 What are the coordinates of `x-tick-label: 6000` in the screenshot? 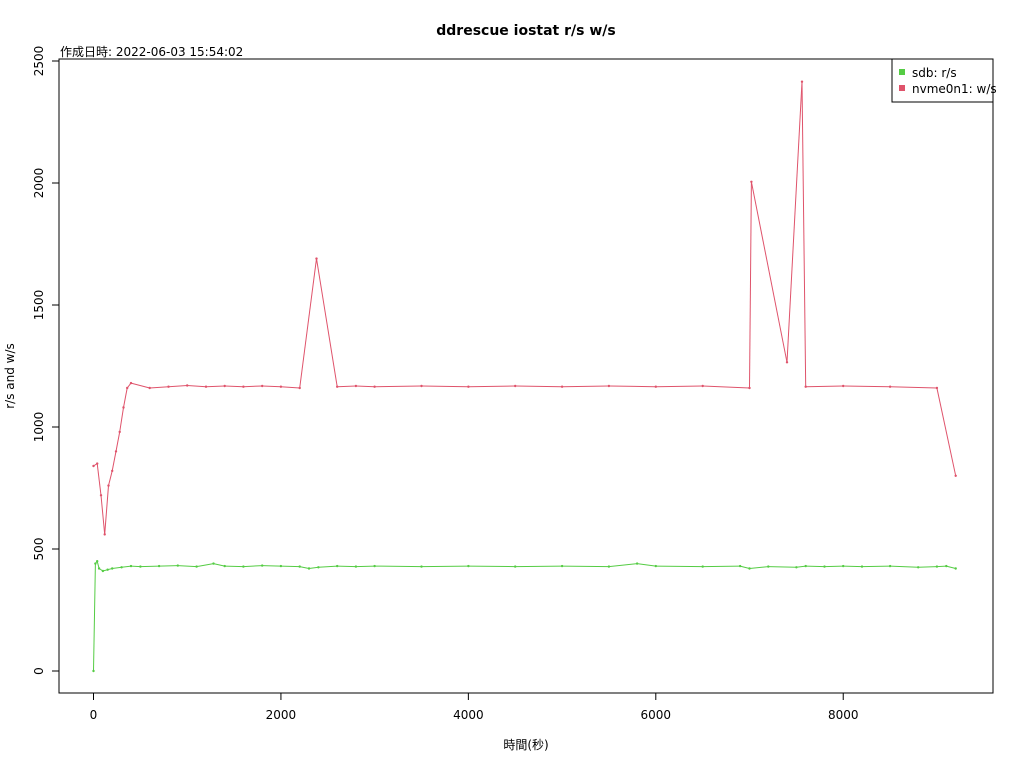 It's located at (656, 715).